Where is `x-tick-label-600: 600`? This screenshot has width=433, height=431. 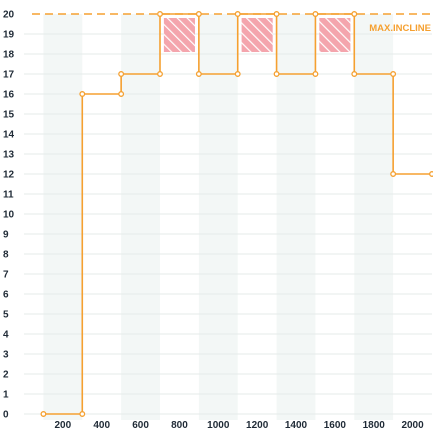
x-tick-label-600: 600 is located at coordinates (140, 425).